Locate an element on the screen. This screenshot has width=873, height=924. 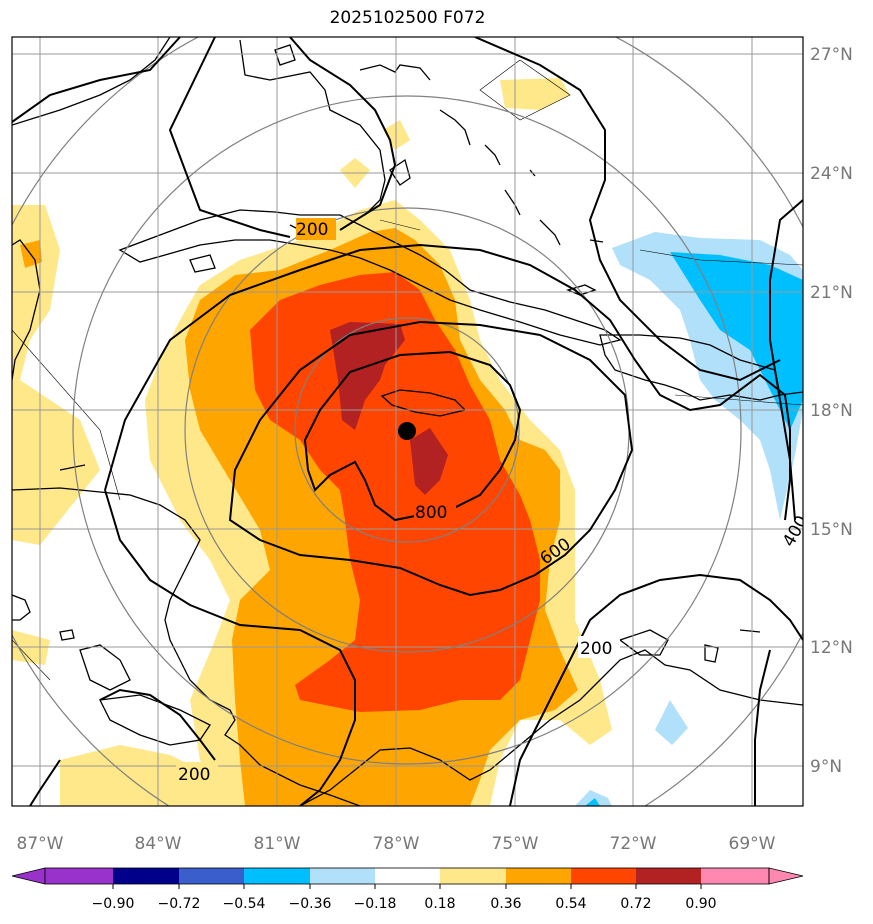
colorbar-tick-1: −0.90 is located at coordinates (113, 904).